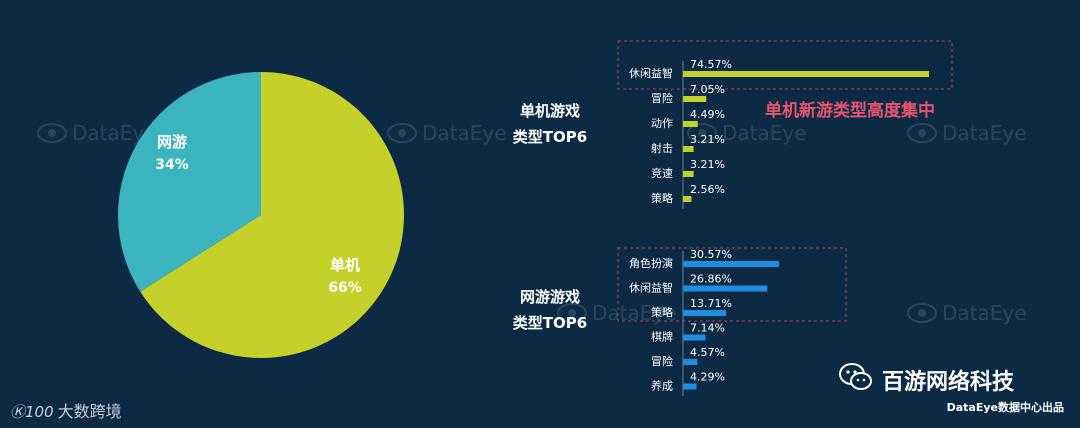 The height and width of the screenshot is (428, 1080). I want to click on bar-value-label: 74.57%, so click(711, 64).